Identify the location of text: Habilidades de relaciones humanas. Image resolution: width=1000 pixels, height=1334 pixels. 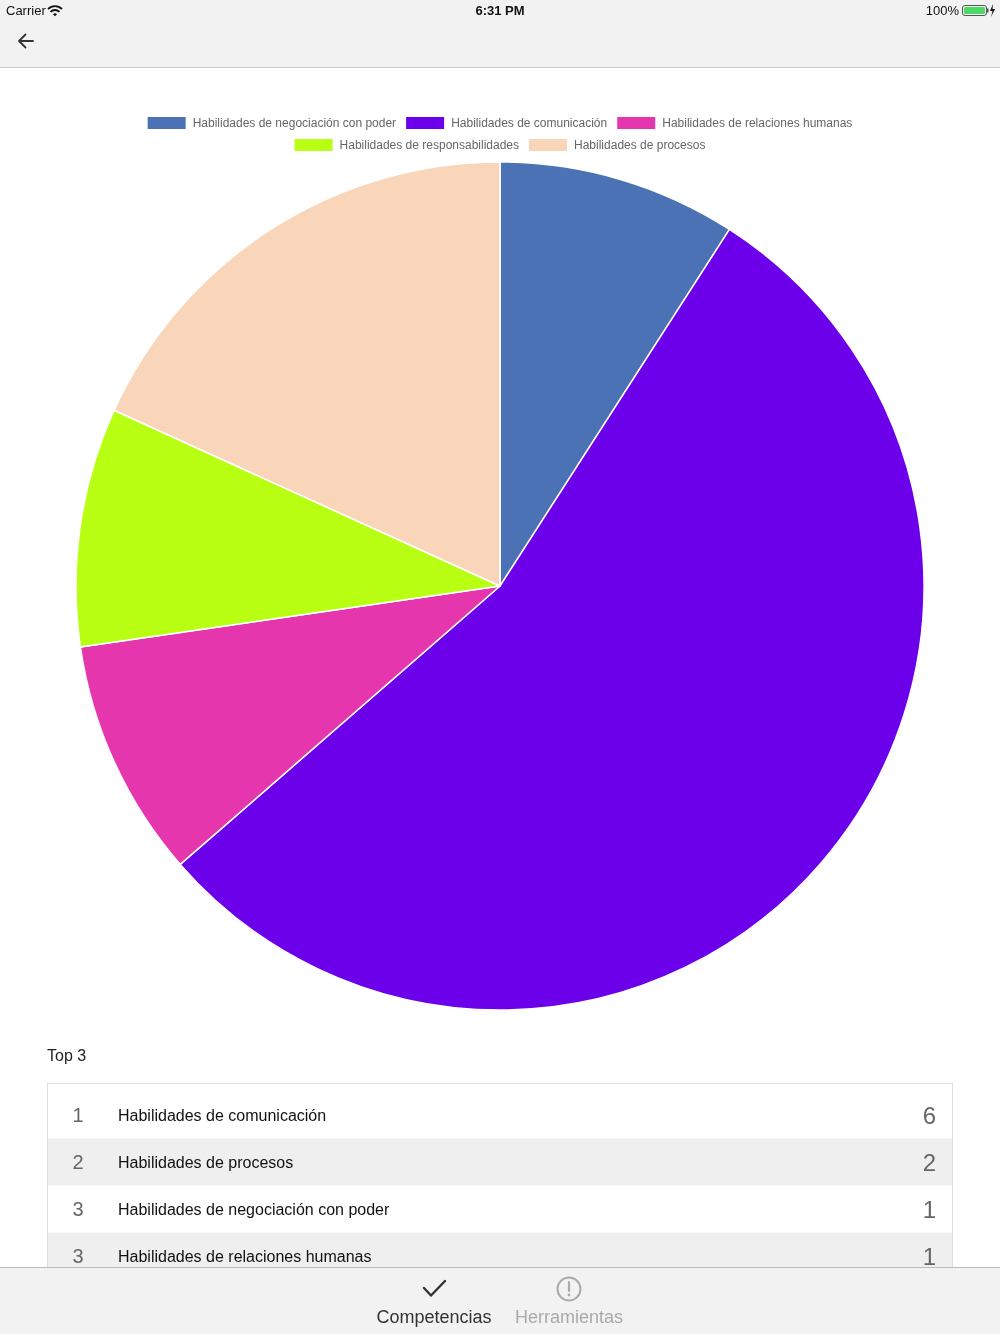
(245, 1256).